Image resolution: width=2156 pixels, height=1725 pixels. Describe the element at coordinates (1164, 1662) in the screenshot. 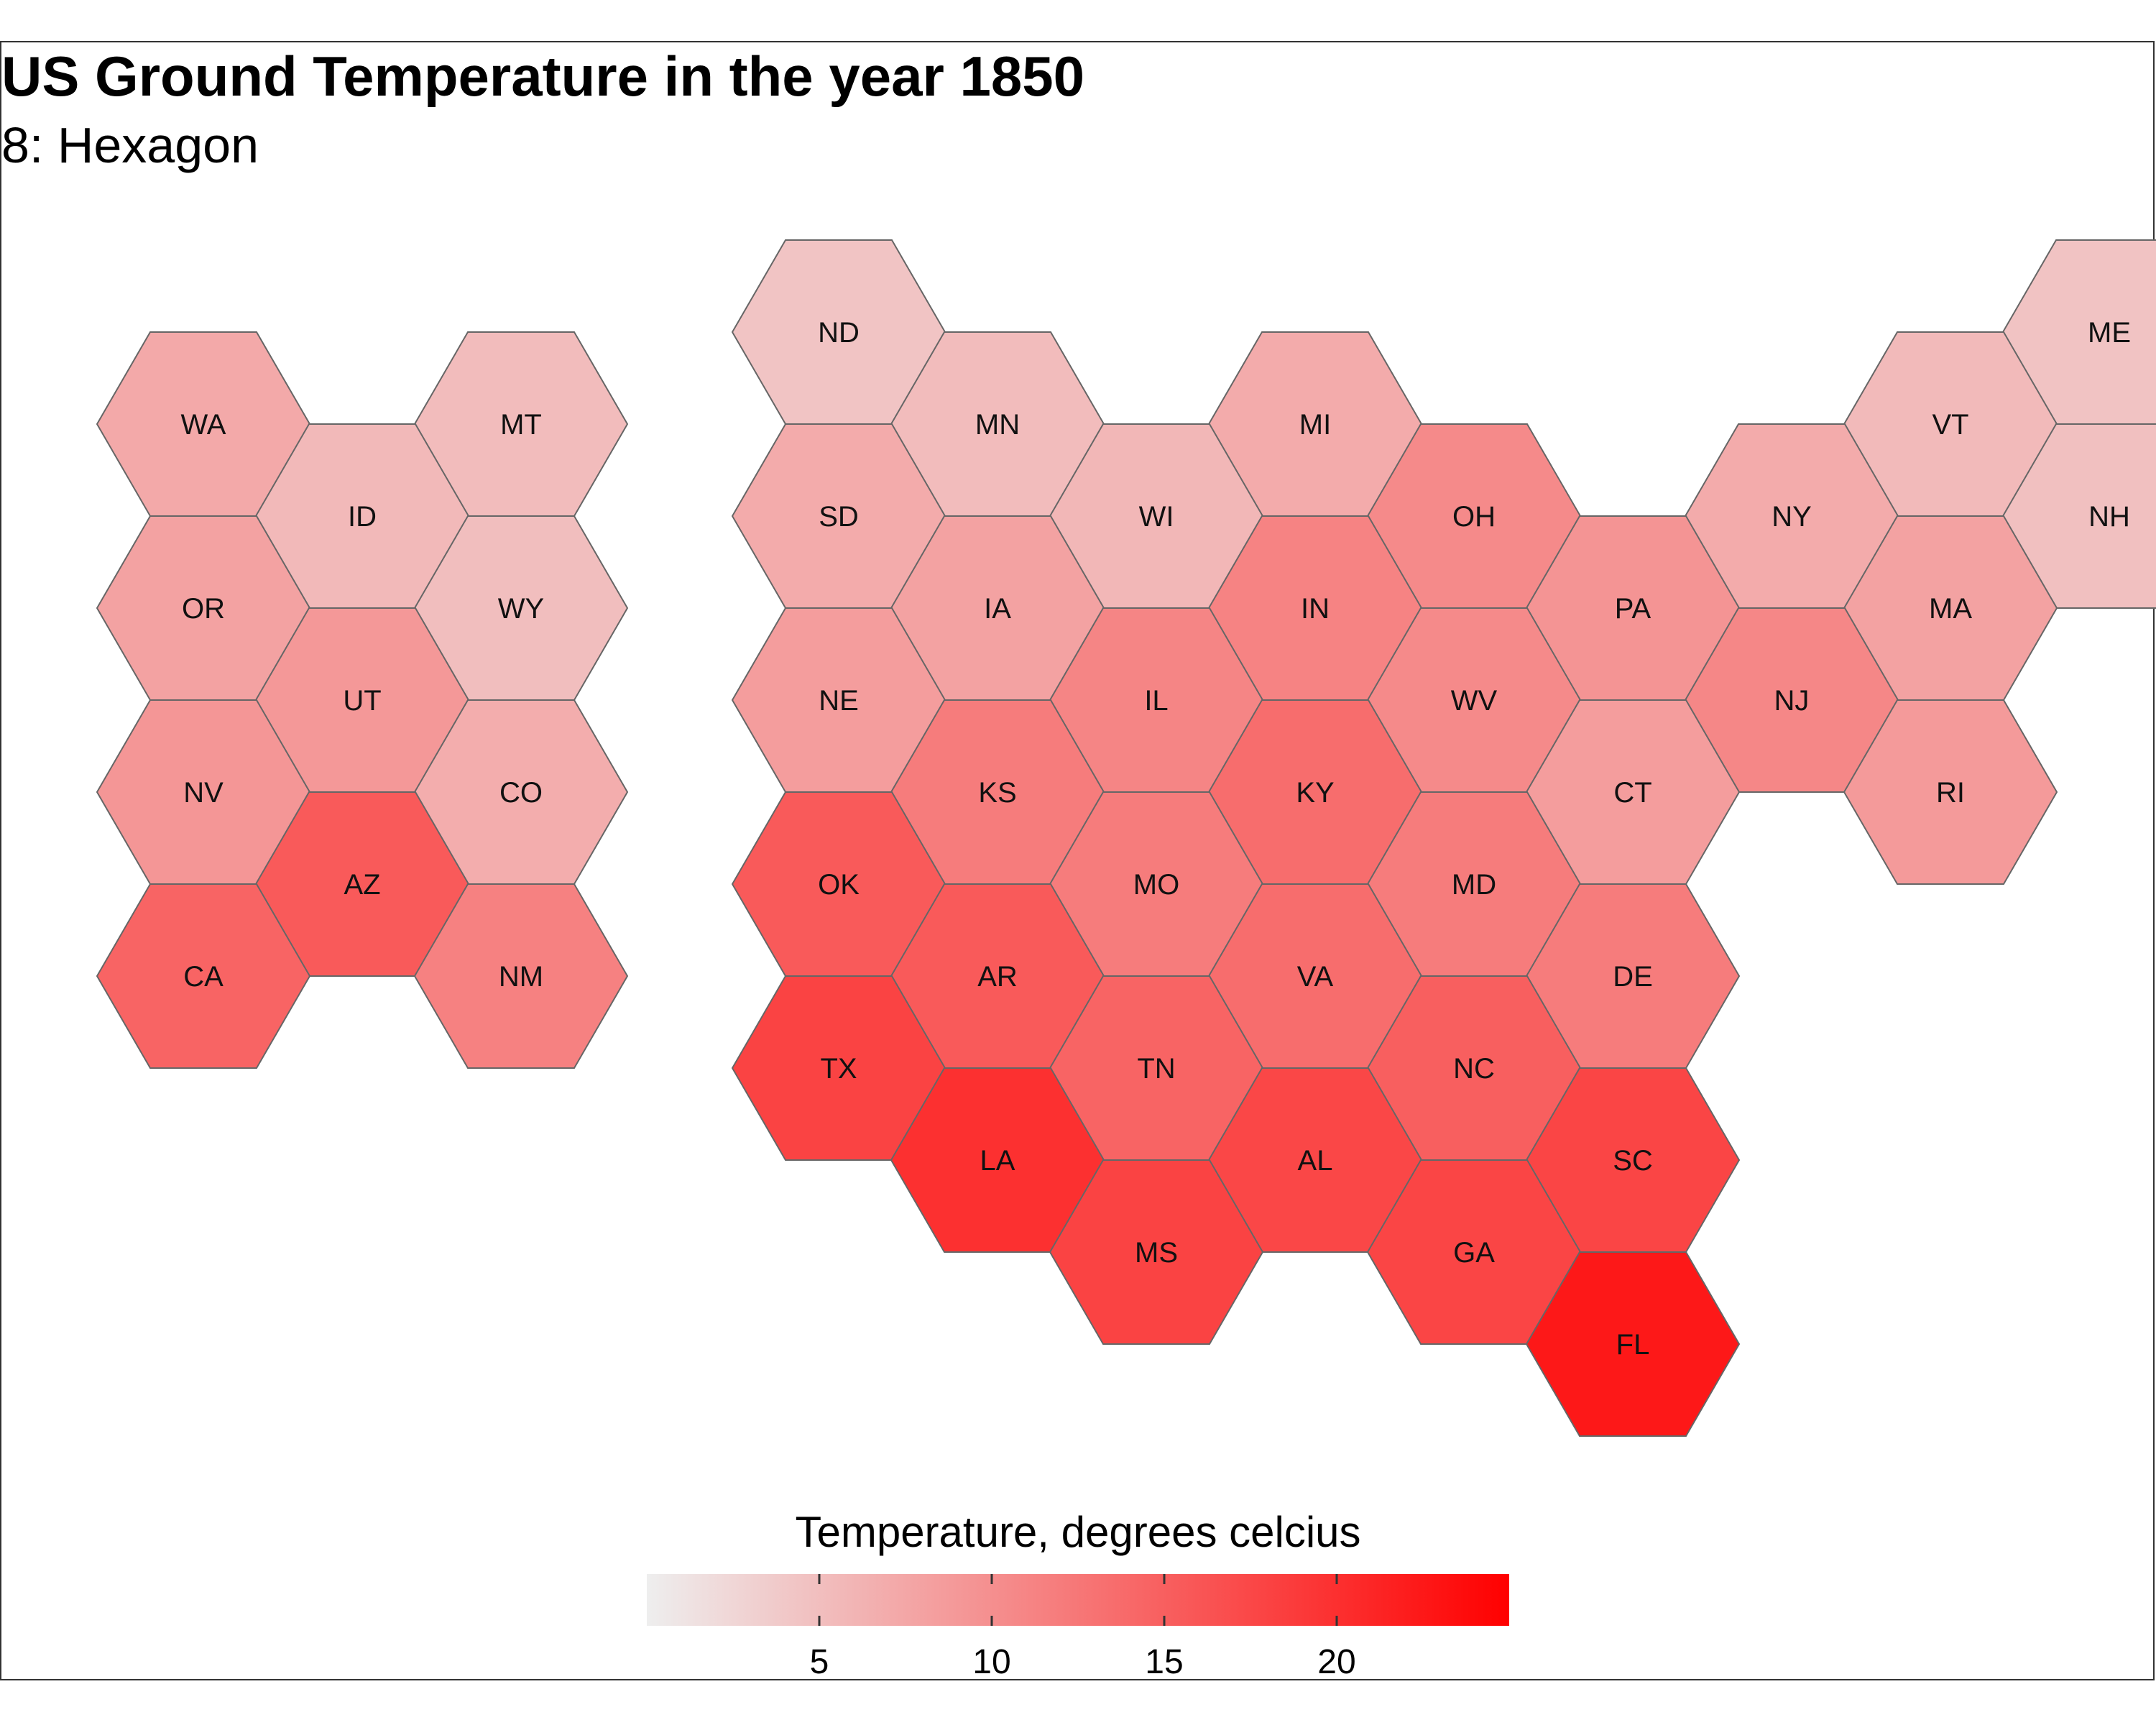

I see `legend-tick-label: 15` at that location.